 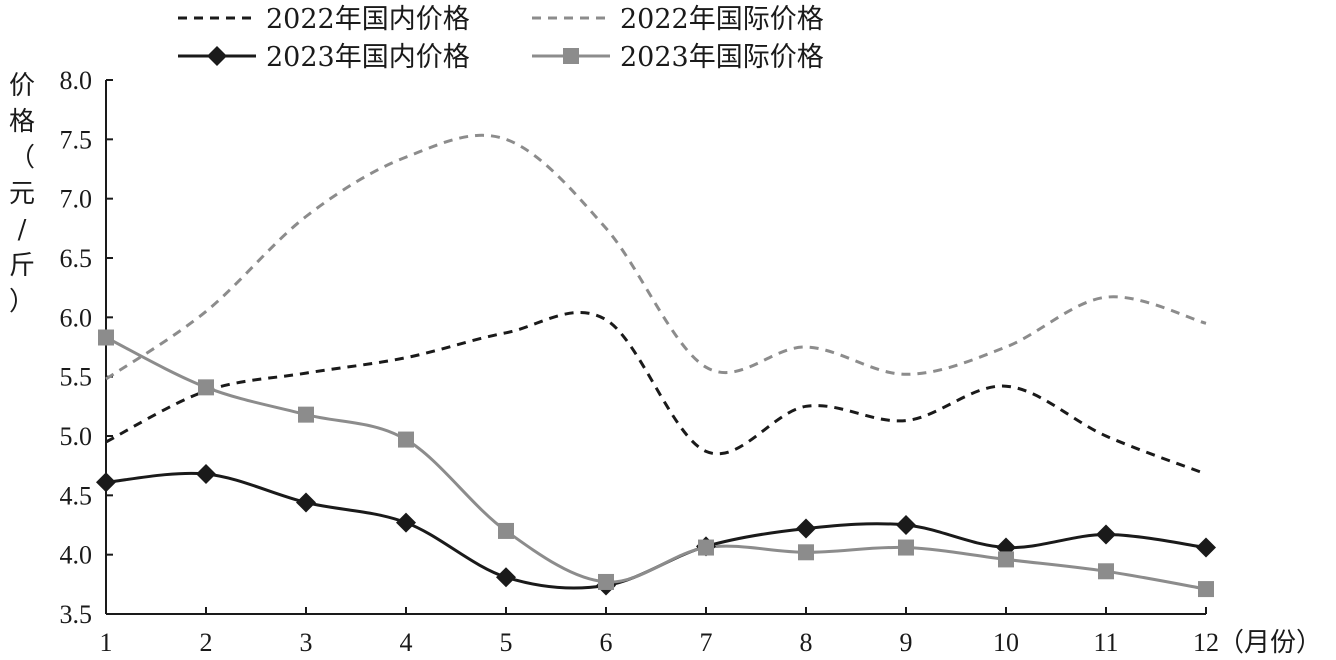 What do you see at coordinates (76, 317) in the screenshot?
I see `y-tick-label: 6.0` at bounding box center [76, 317].